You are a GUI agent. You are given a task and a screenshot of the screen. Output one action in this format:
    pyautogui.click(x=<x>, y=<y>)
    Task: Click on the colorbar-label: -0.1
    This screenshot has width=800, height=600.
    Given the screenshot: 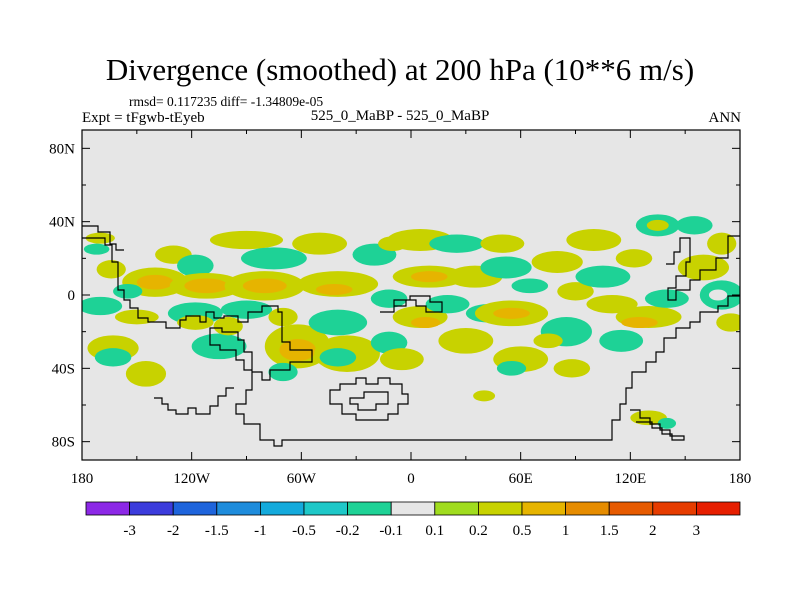 What is the action you would take?
    pyautogui.click(x=391, y=531)
    